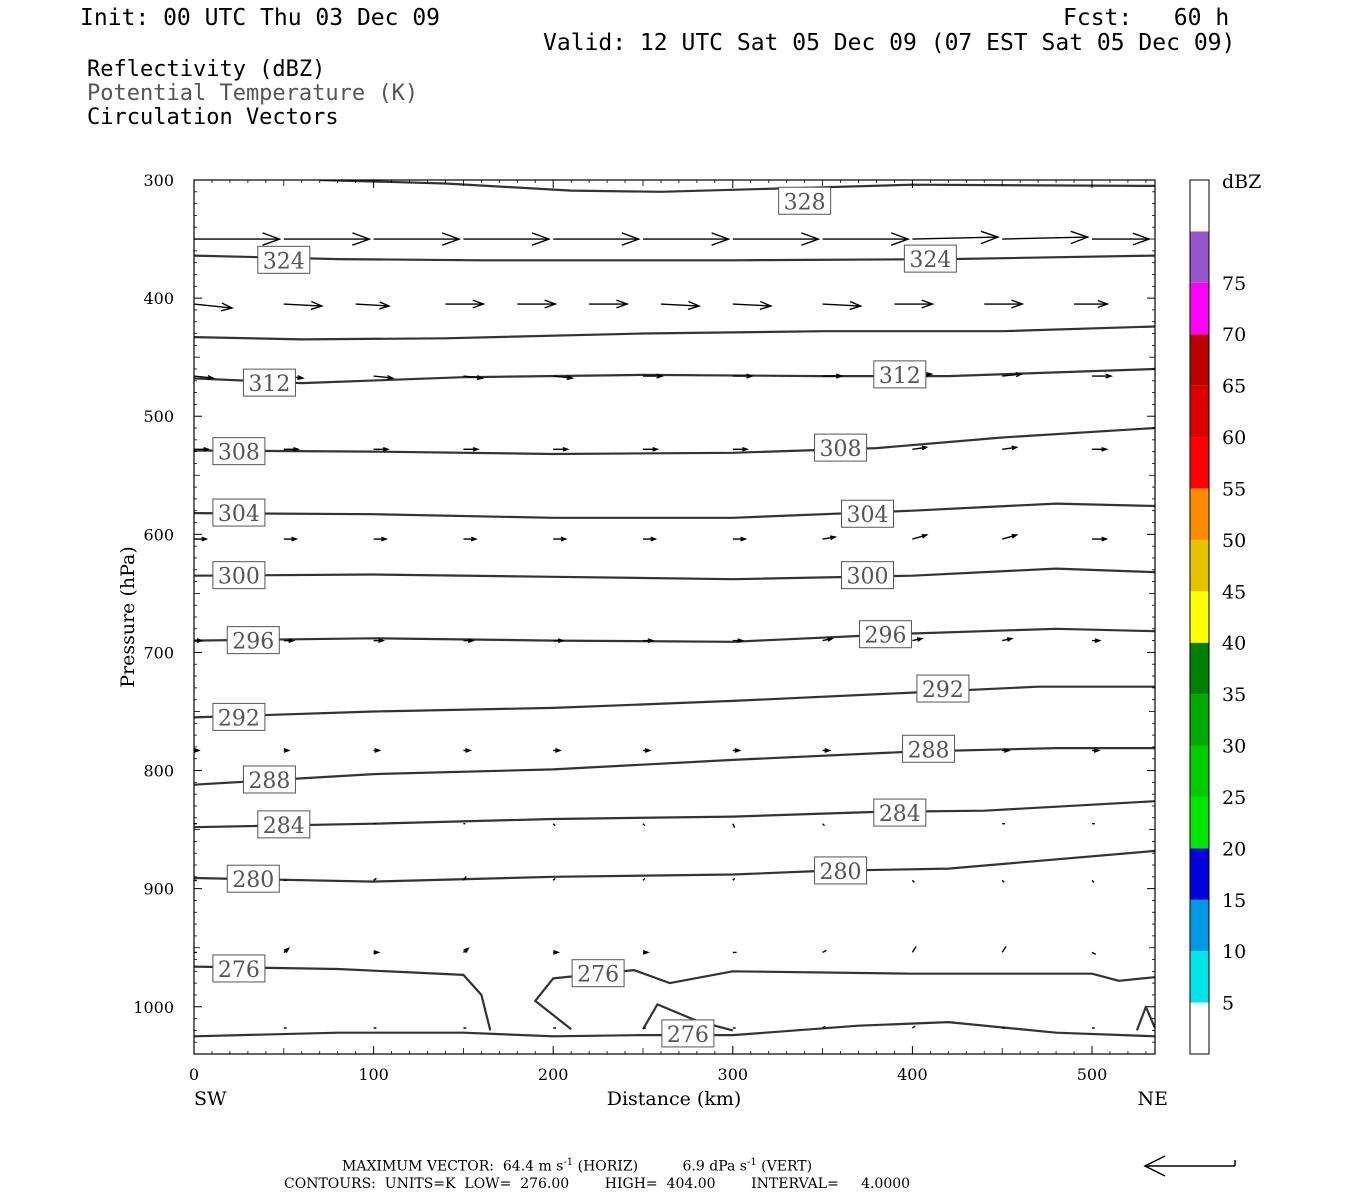 This screenshot has width=1350, height=1200. I want to click on field-reflectivity: Reflectivity (dBZ), so click(206, 69).